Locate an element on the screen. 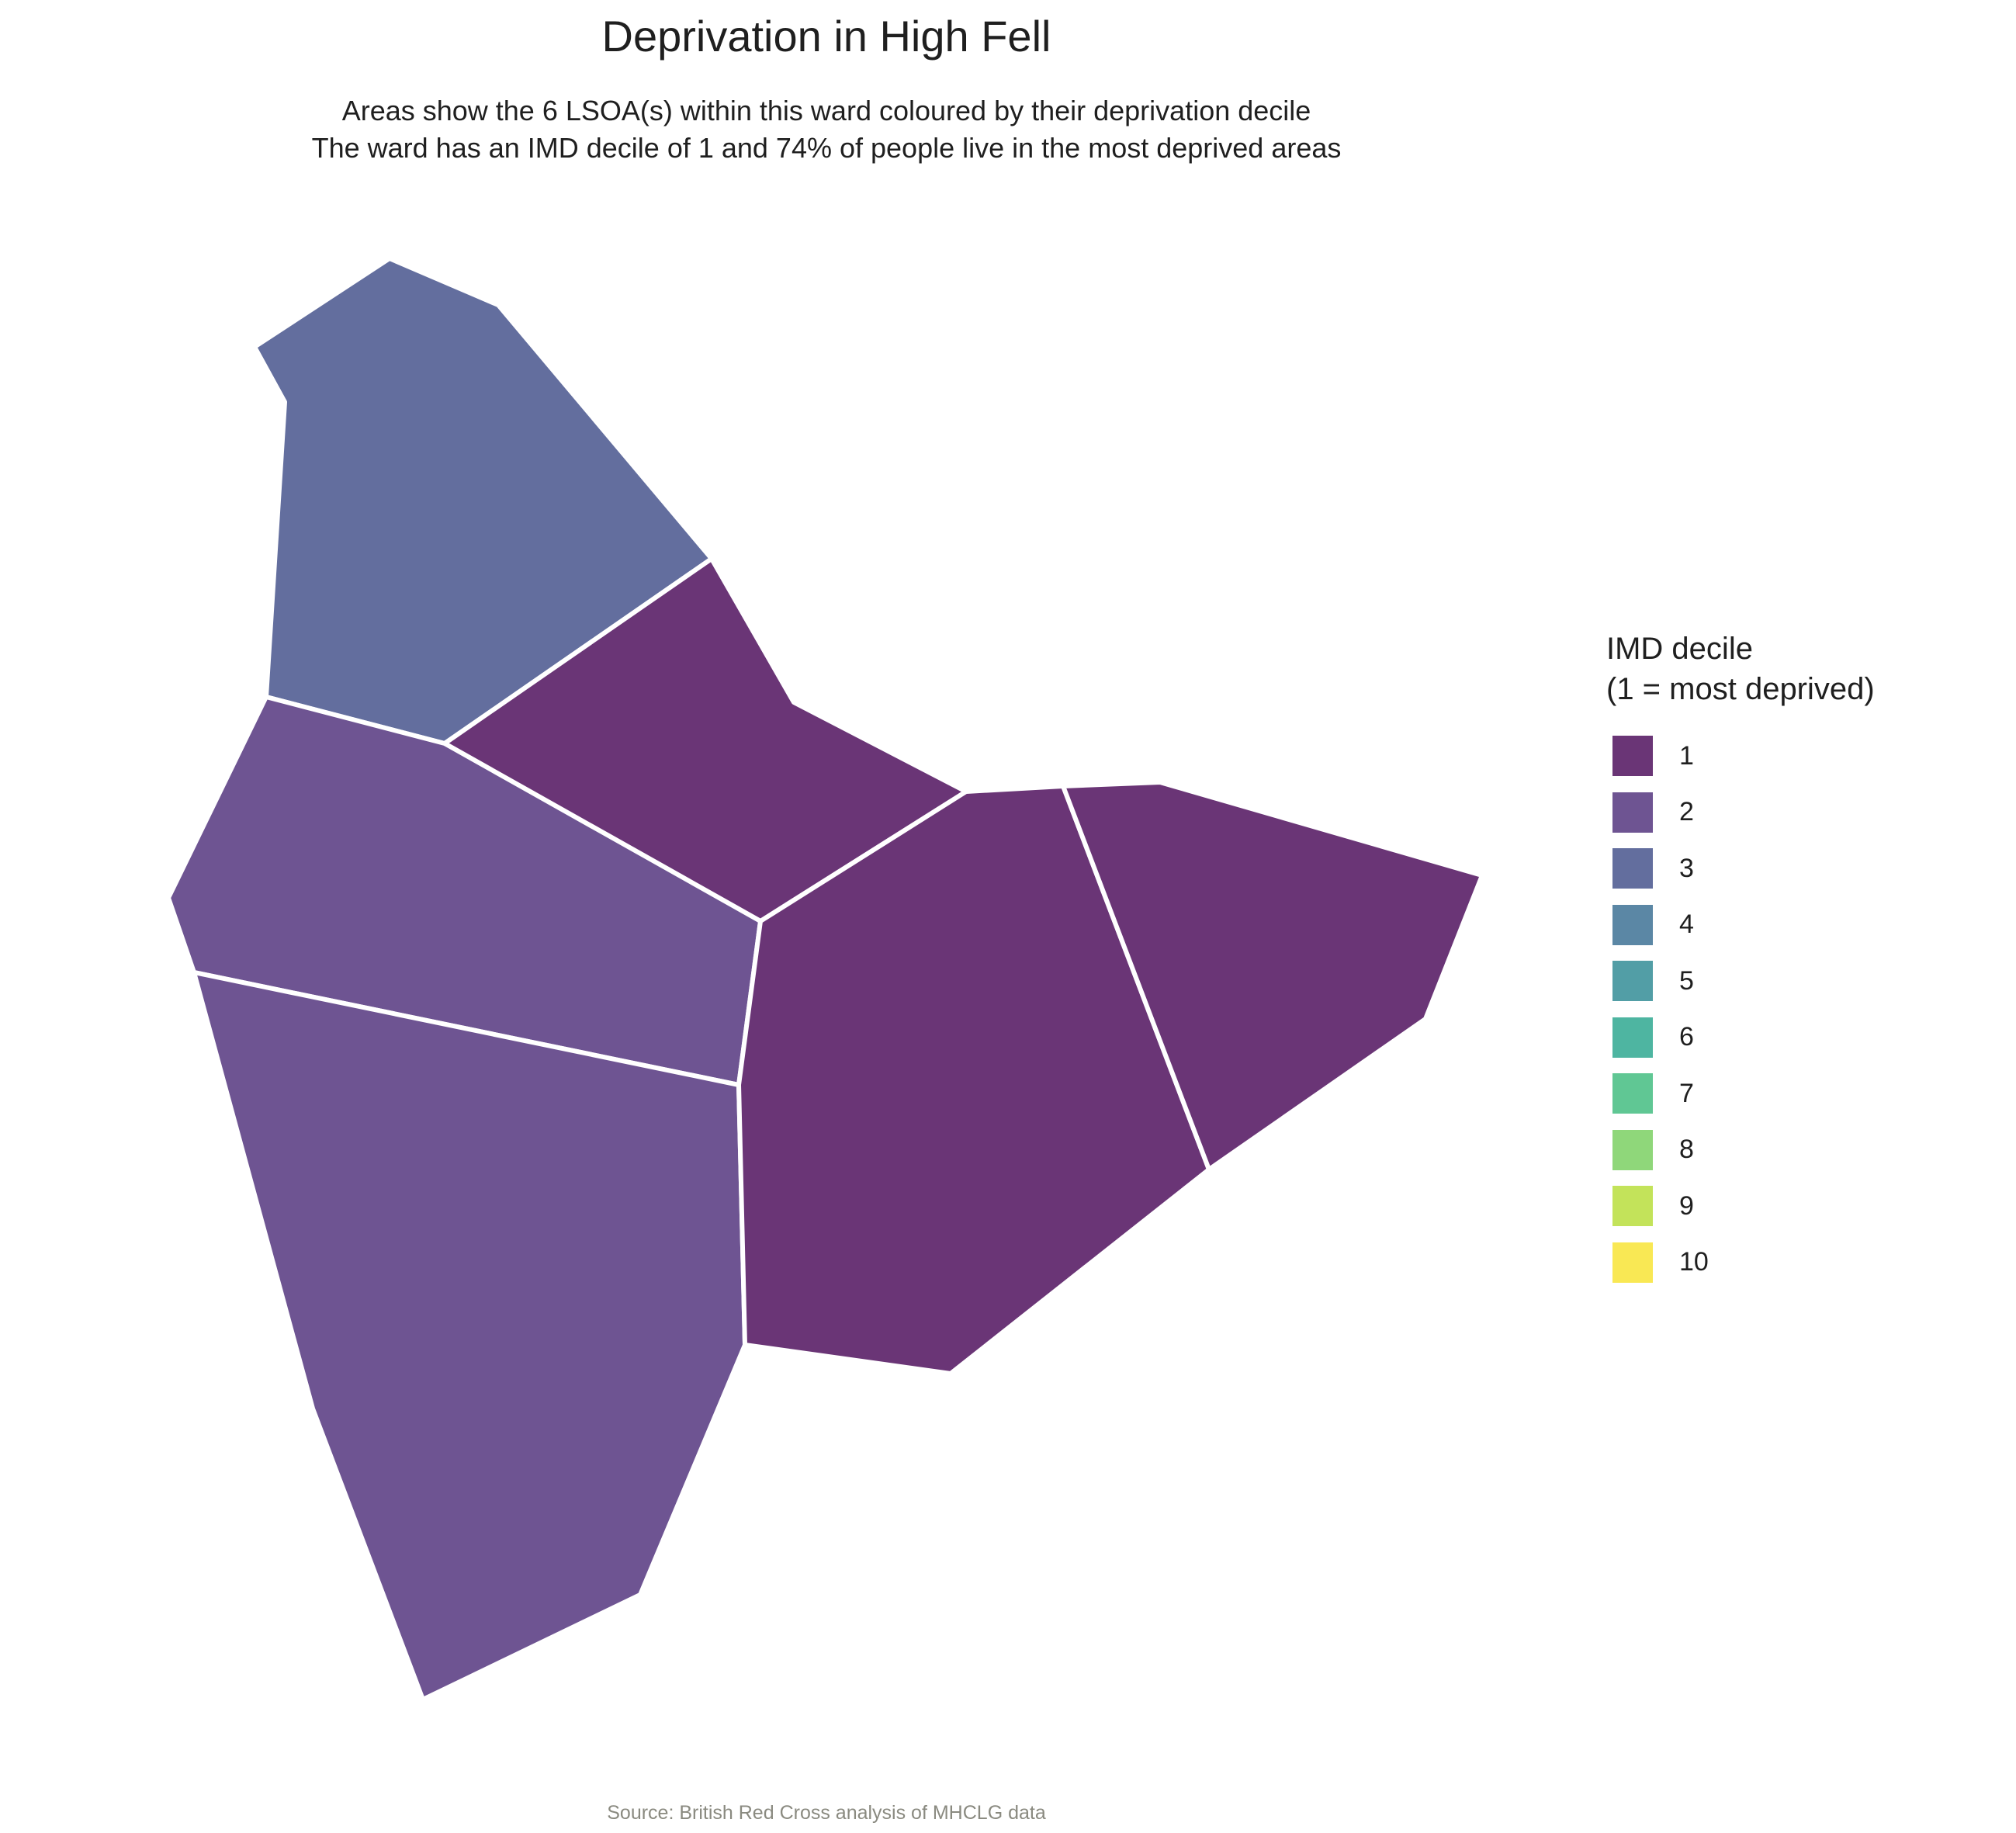 The image size is (2016, 1833). legend-title-line2: (1 = most deprived) is located at coordinates (1741, 689).